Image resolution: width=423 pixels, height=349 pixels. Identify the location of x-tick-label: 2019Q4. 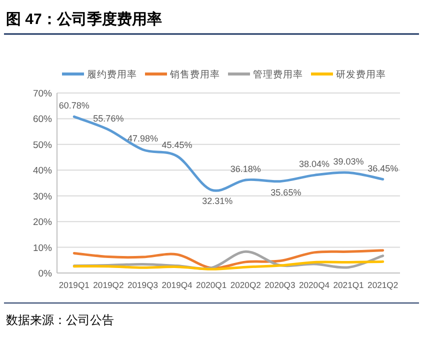
(177, 285).